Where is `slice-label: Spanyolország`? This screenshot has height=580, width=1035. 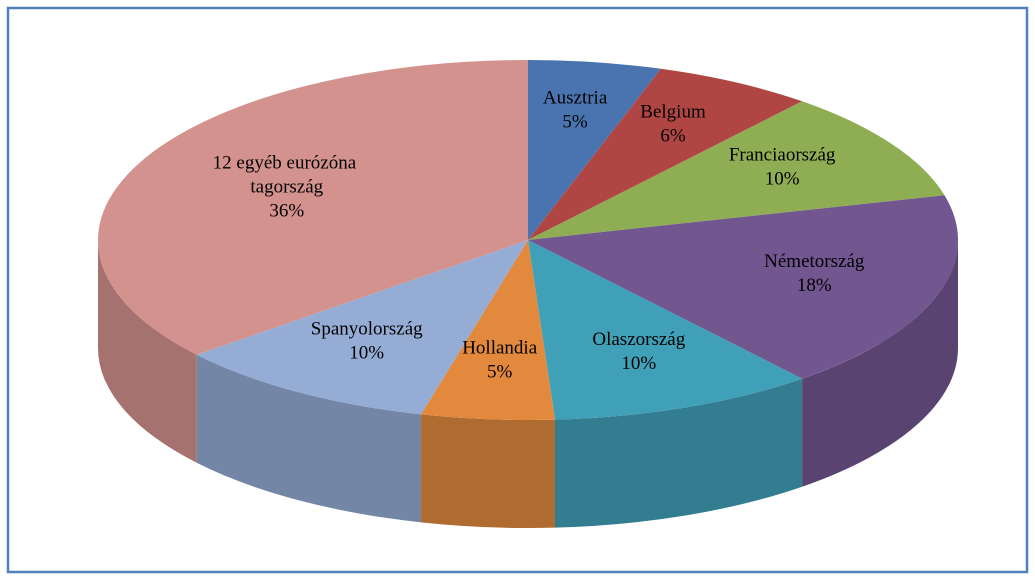
slice-label: Spanyolország is located at coordinates (367, 328).